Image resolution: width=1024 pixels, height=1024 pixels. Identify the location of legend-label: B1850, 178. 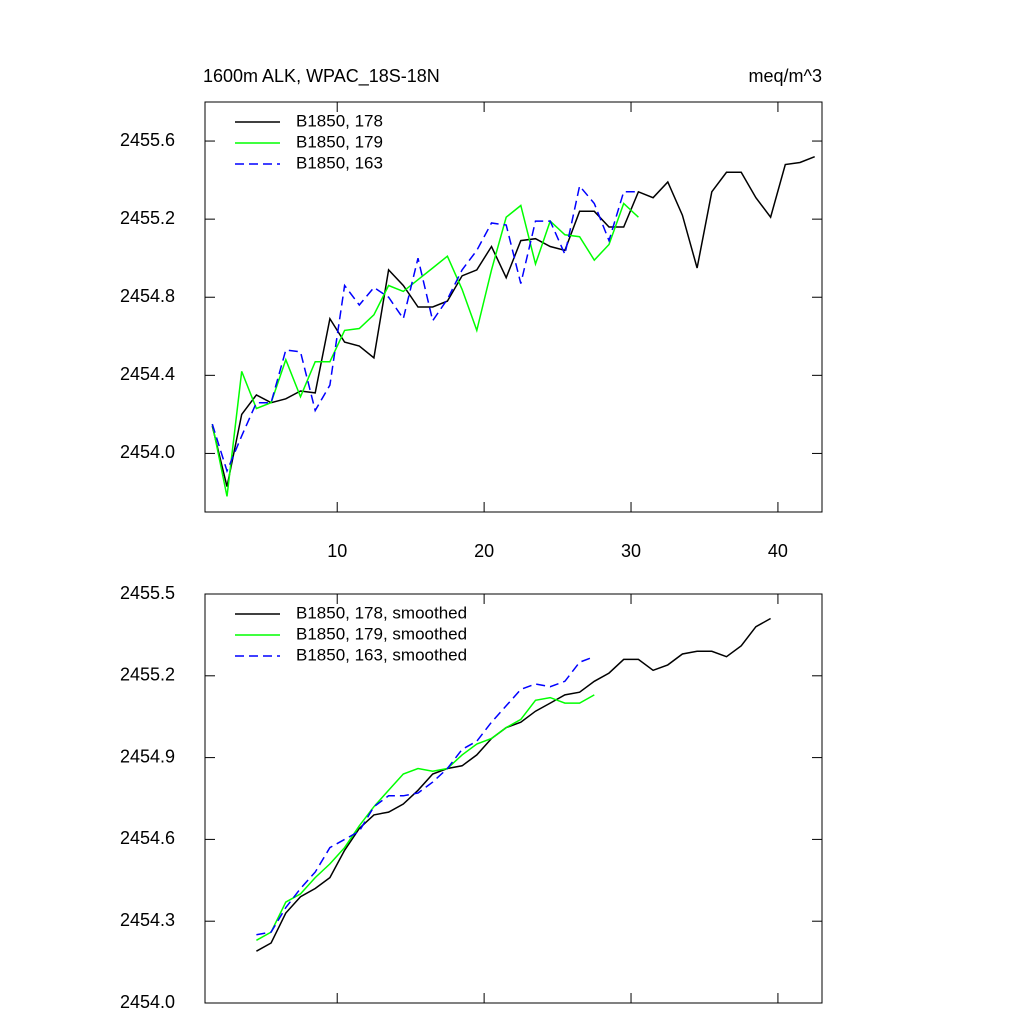
(339, 120).